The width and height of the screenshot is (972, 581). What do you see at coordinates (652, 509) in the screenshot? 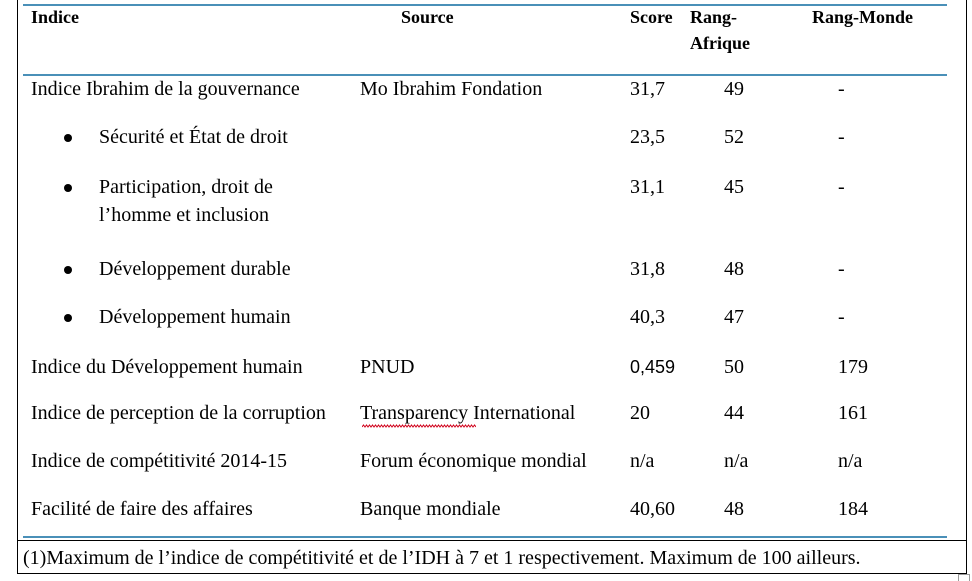
I see `row-score: 40,60` at bounding box center [652, 509].